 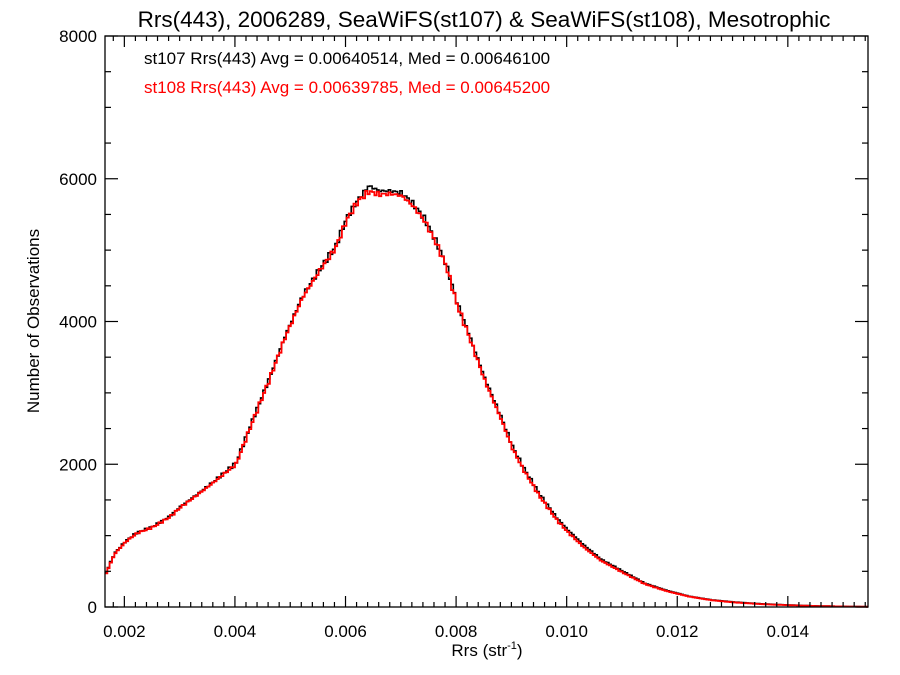 What do you see at coordinates (33, 321) in the screenshot?
I see `y-axis-label: Number of Observations` at bounding box center [33, 321].